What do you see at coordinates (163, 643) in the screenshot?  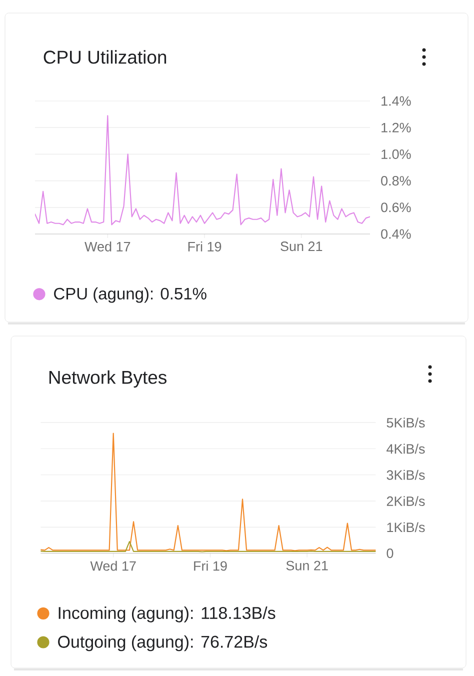 I see `legend-label: Outgoing (agung): 76.72B/s` at bounding box center [163, 643].